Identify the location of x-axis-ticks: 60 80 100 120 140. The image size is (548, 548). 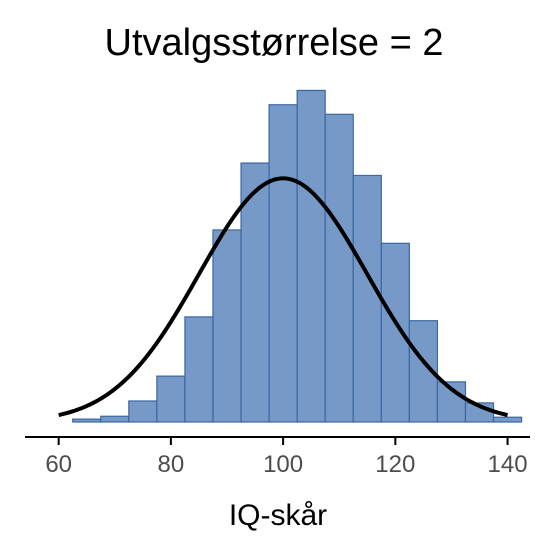
(286, 457).